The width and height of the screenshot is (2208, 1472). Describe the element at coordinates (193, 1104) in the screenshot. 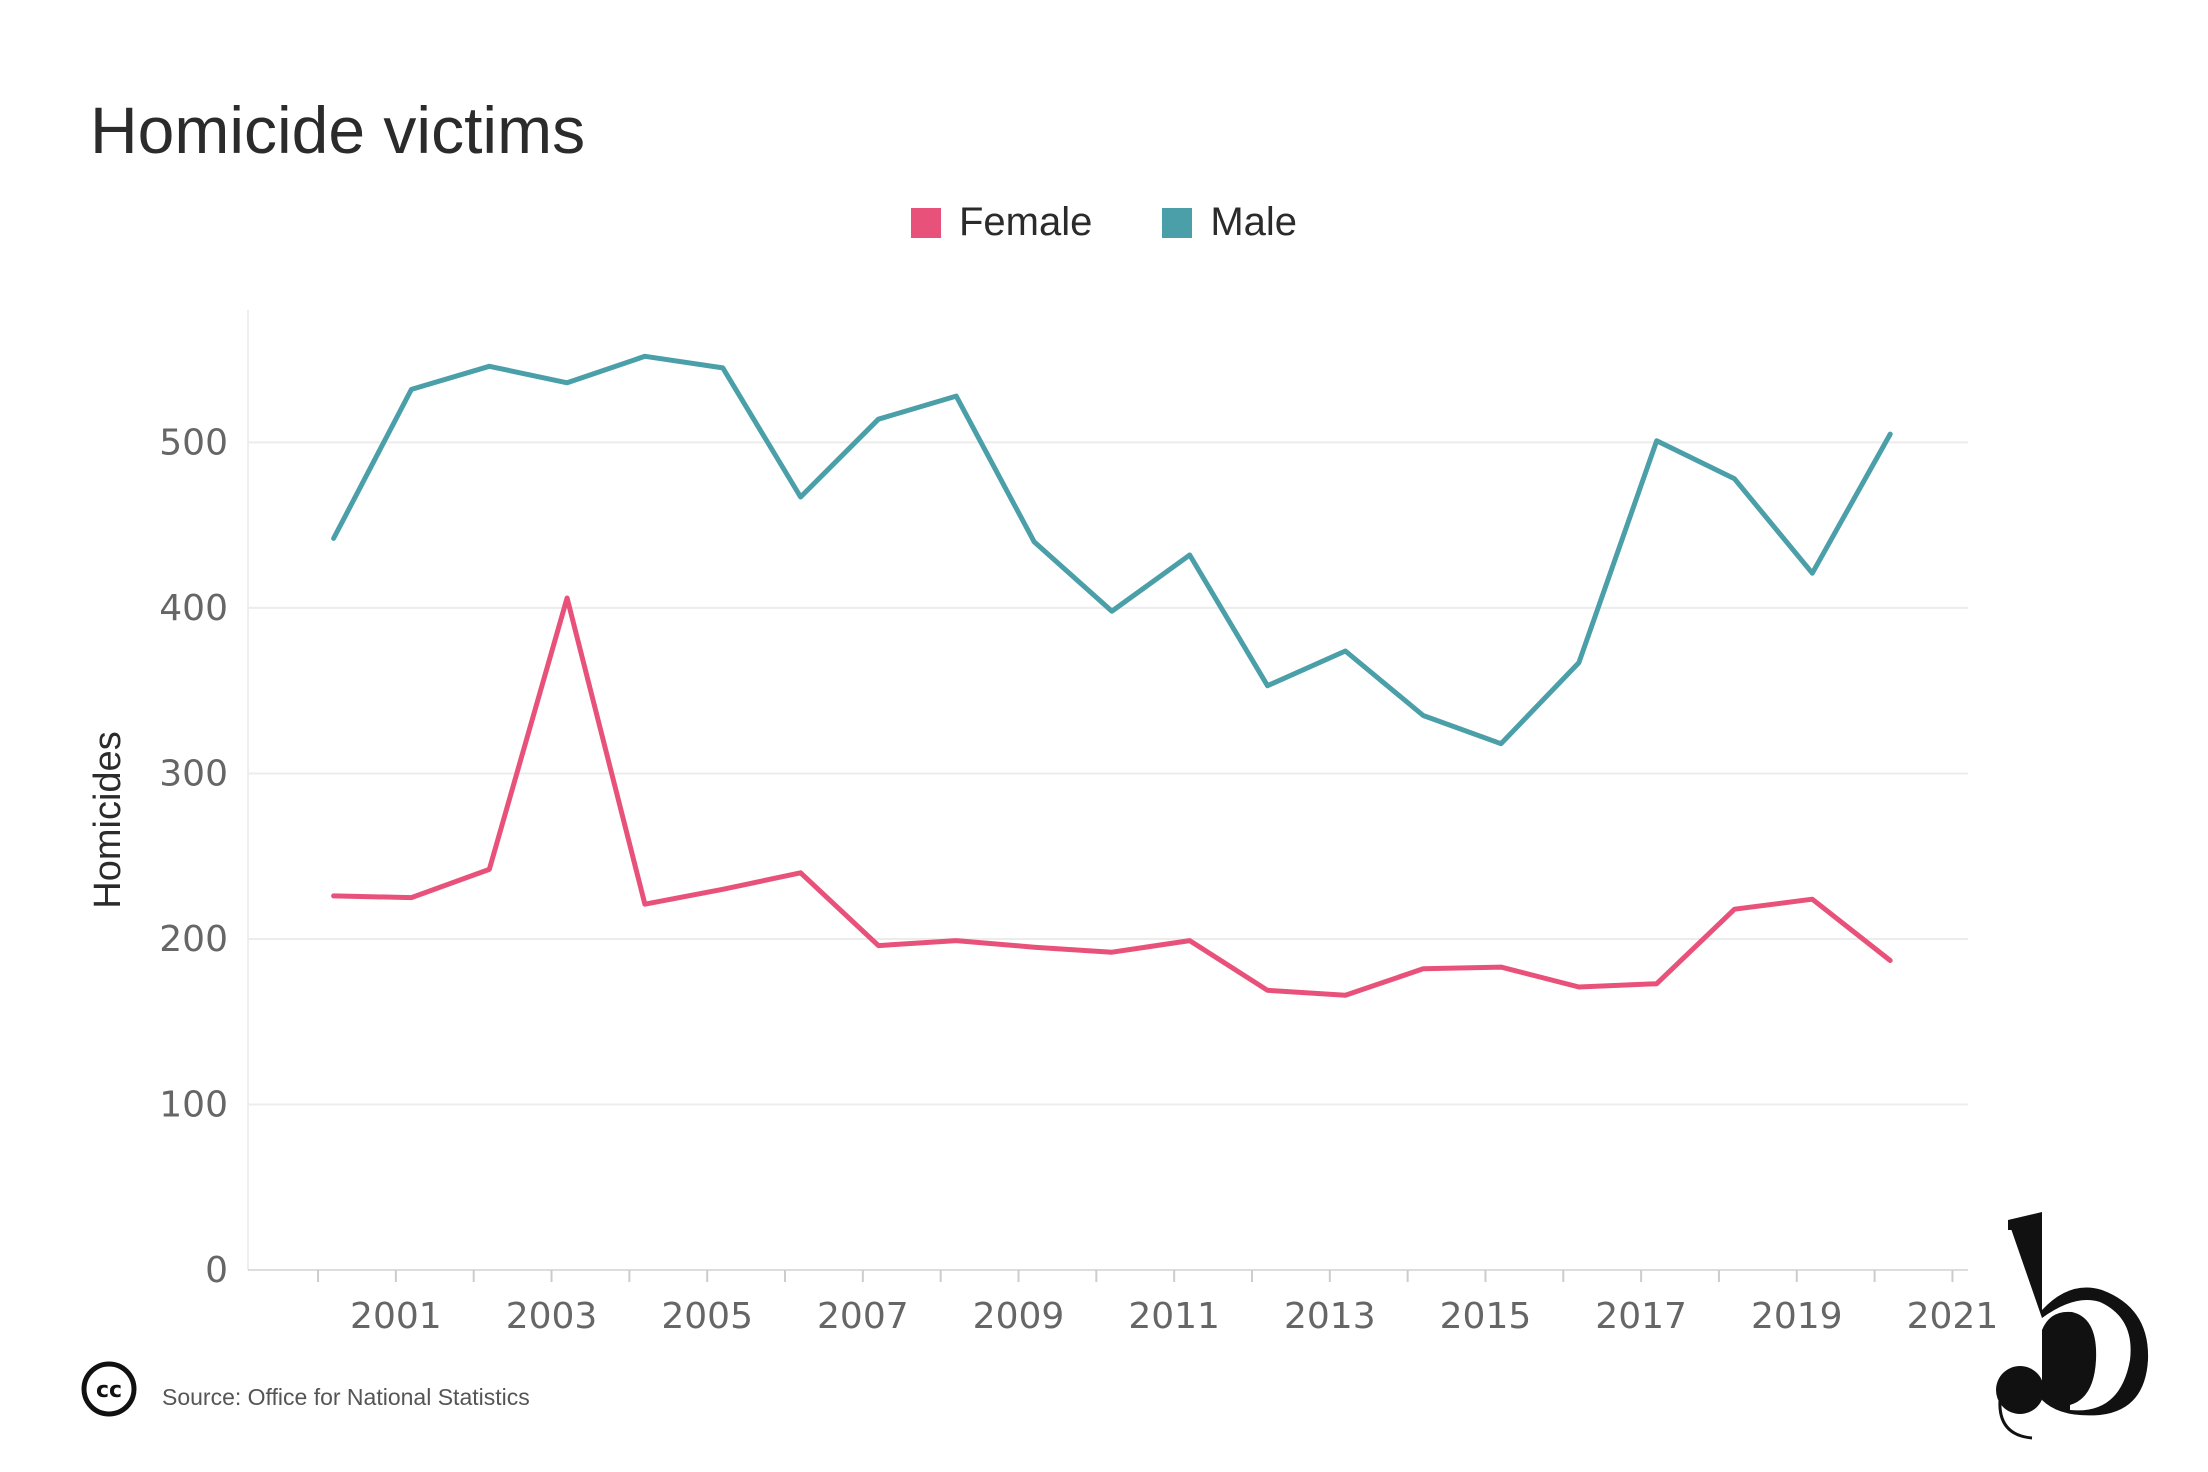

I see `y-tick-label-100: 100` at that location.